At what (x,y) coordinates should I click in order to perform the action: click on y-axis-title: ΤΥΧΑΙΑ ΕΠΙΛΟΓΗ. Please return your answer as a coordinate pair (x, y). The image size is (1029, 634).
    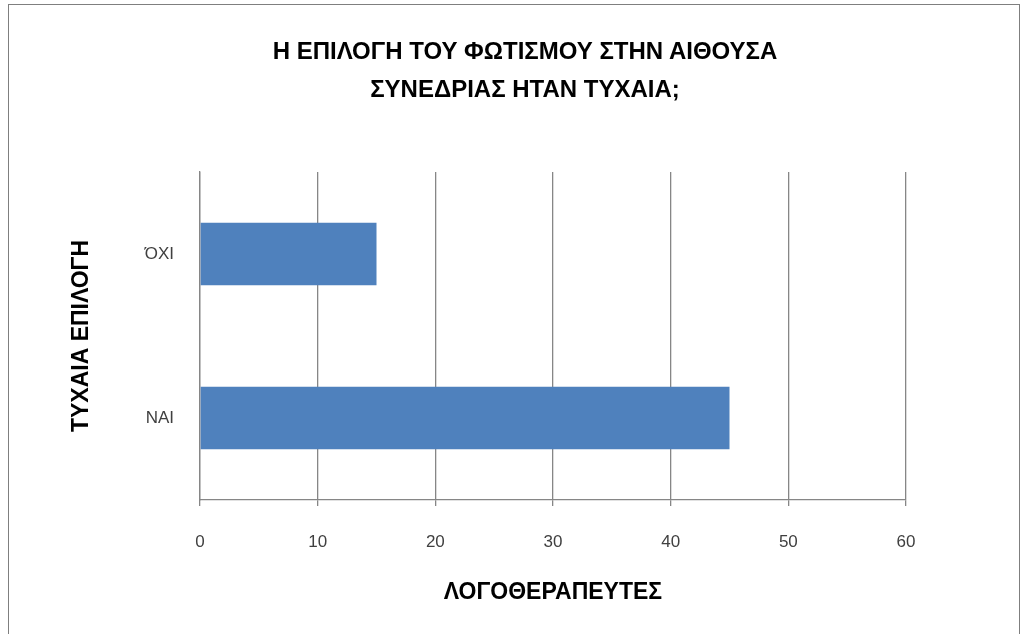
    Looking at the image, I should click on (80, 336).